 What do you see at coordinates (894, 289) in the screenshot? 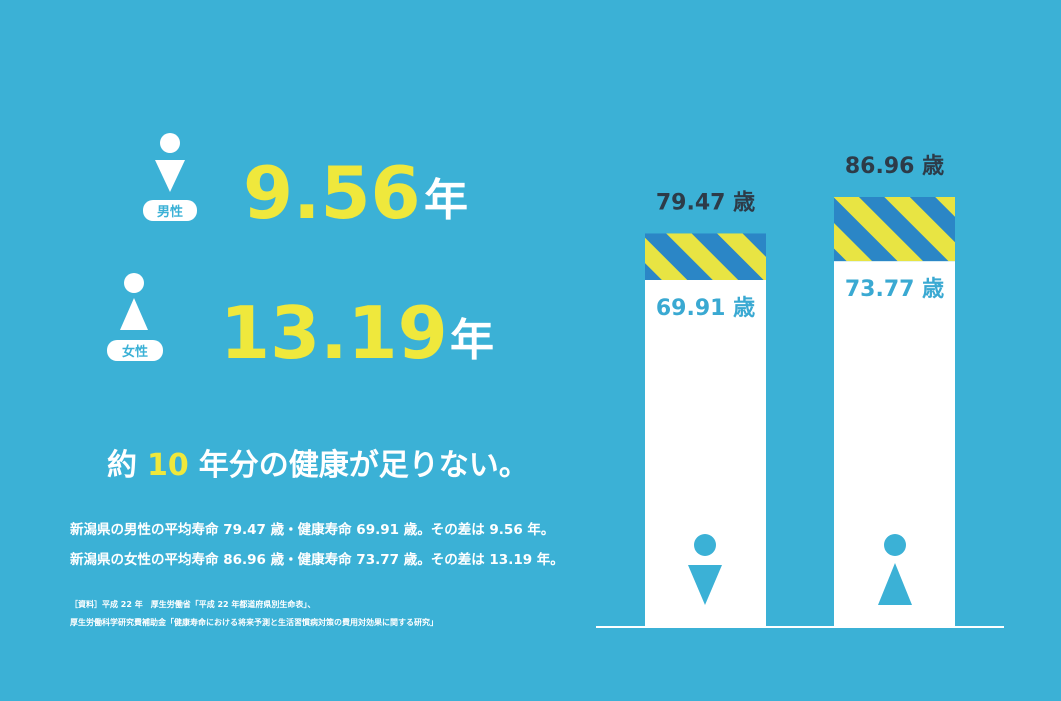
I see `healthy-label: 73.77 歳` at bounding box center [894, 289].